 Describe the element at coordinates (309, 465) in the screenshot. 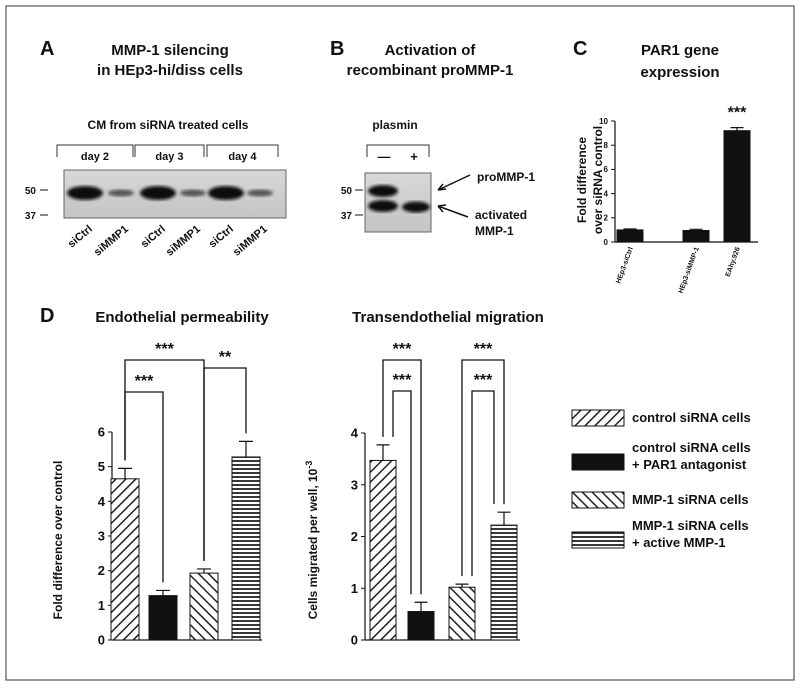

I see `y-axis-label-exponent: -3` at that location.